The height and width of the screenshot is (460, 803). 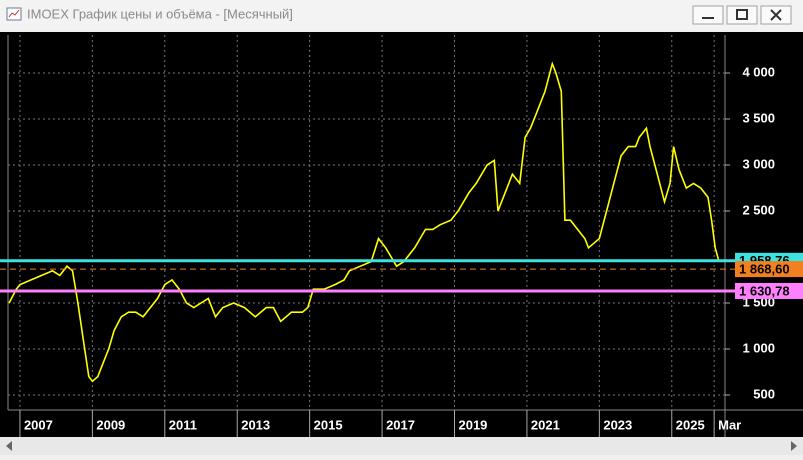 What do you see at coordinates (758, 209) in the screenshot?
I see `y-tick-label: 2 500` at bounding box center [758, 209].